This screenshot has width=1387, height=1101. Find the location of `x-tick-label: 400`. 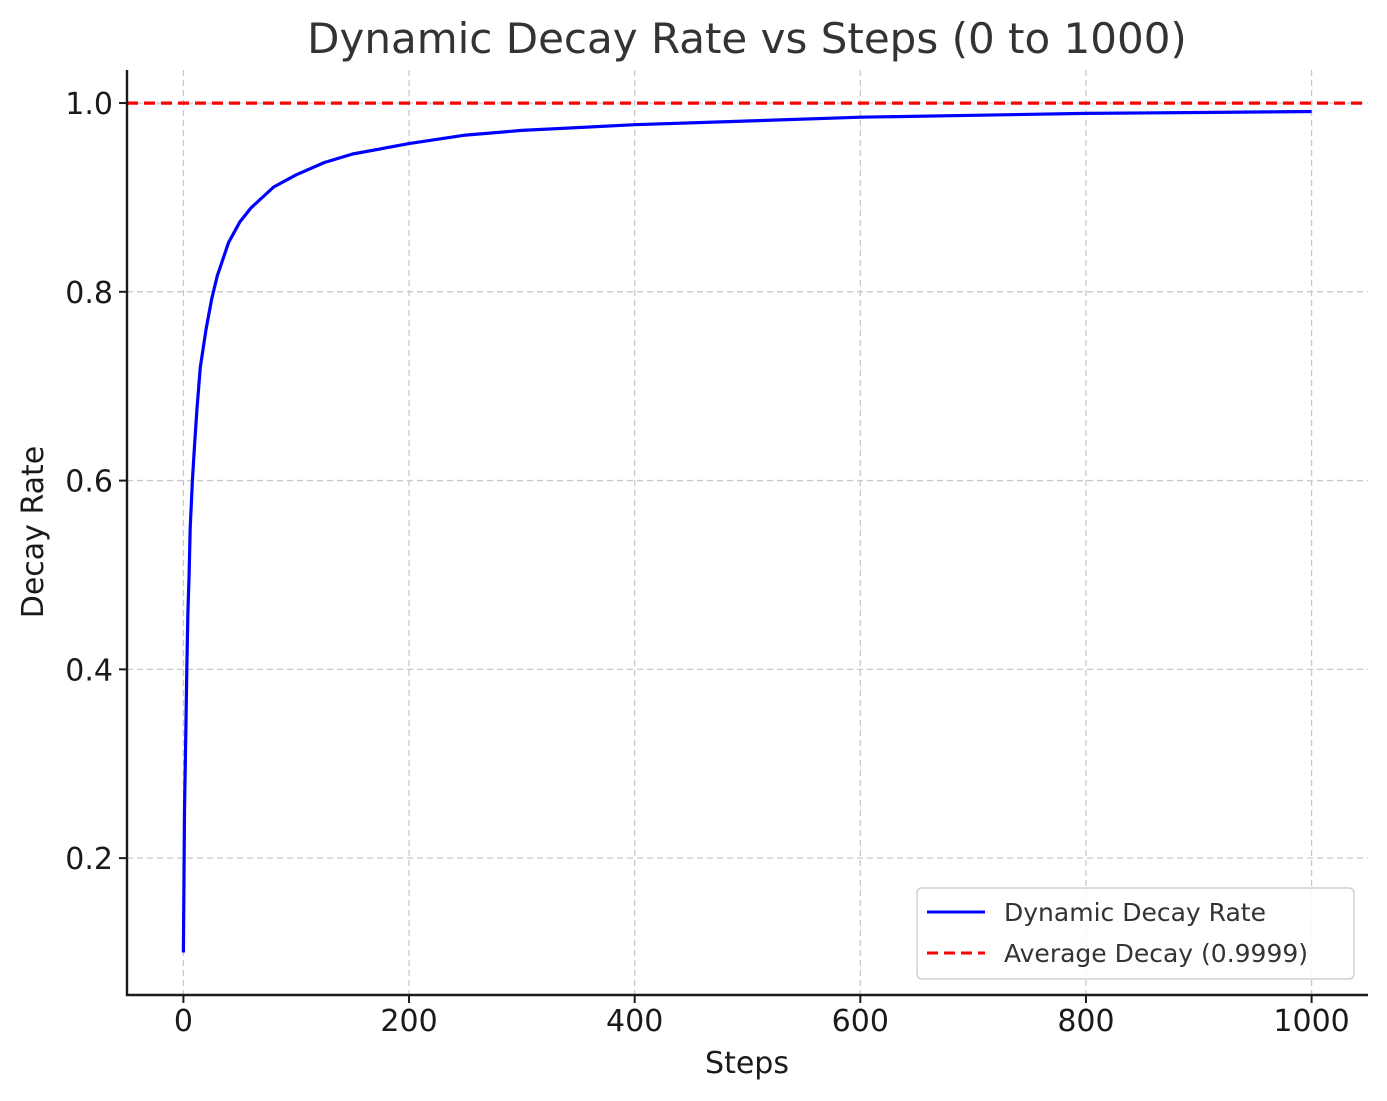

x-tick-label: 400 is located at coordinates (634, 1021).